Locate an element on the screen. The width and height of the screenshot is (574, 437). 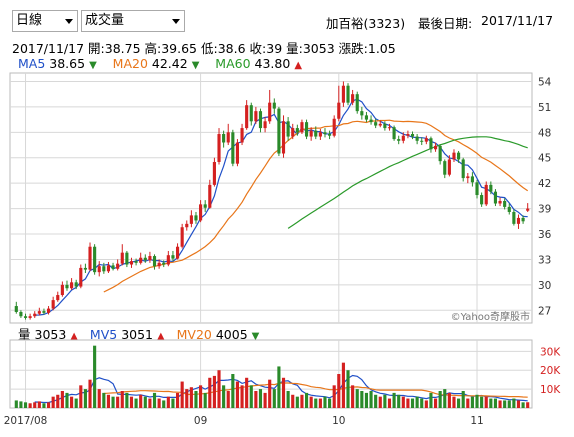
volume-tick-label: 20K is located at coordinates (550, 371).